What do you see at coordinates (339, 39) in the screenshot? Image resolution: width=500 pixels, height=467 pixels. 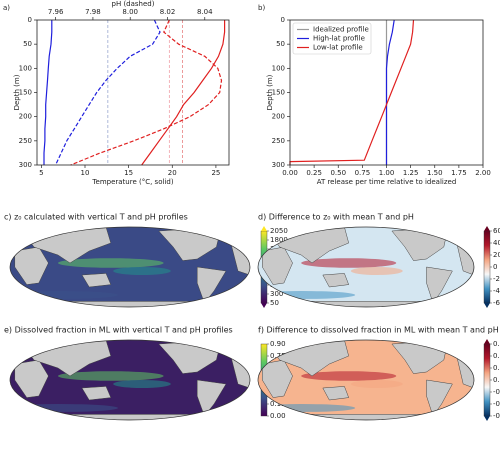 I see `legend-label: High-lat profile` at bounding box center [339, 39].